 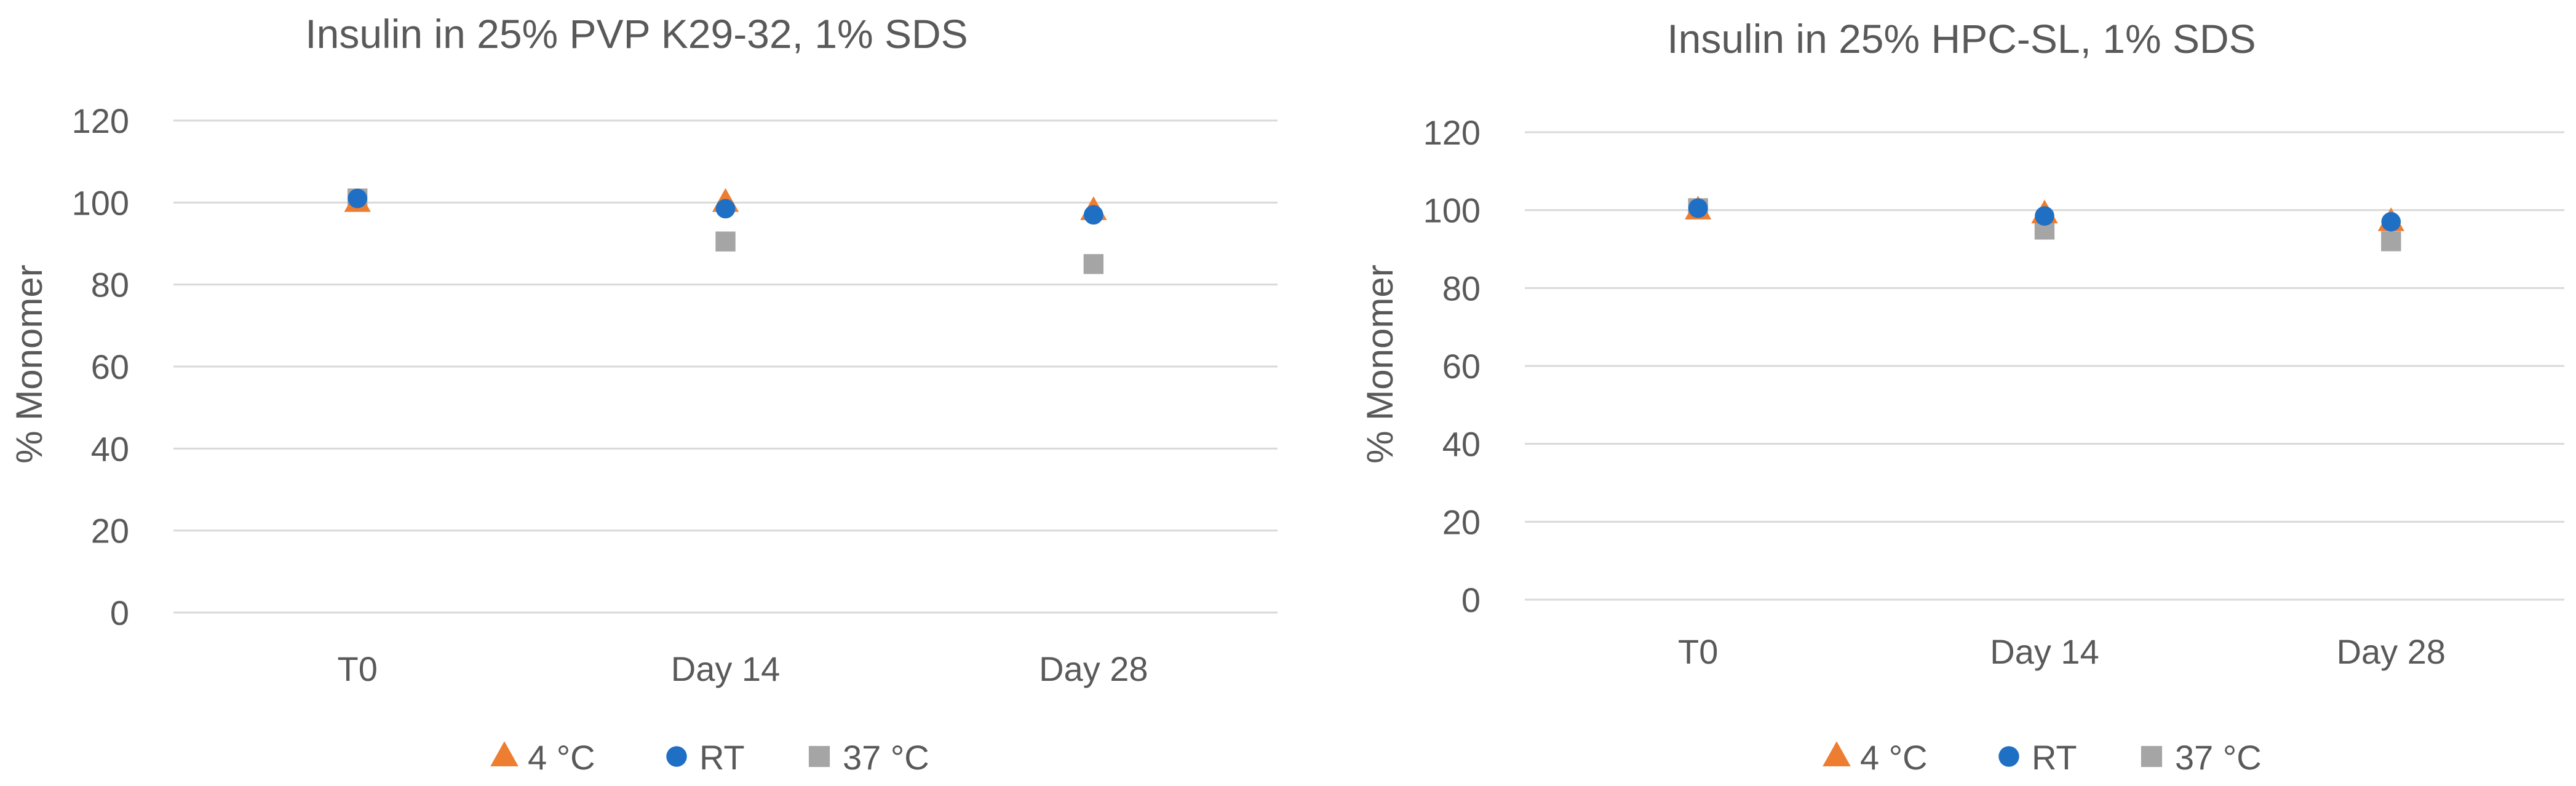 What do you see at coordinates (636, 34) in the screenshot?
I see `chart-title: Insulin in 25% PVP K29-32, 1% SDS` at bounding box center [636, 34].